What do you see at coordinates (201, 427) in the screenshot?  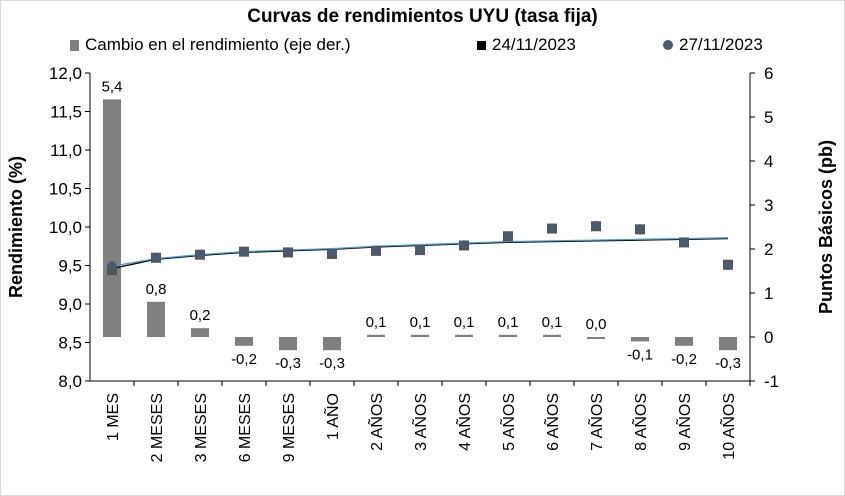 I see `x-tick-label: 3 MESES` at bounding box center [201, 427].